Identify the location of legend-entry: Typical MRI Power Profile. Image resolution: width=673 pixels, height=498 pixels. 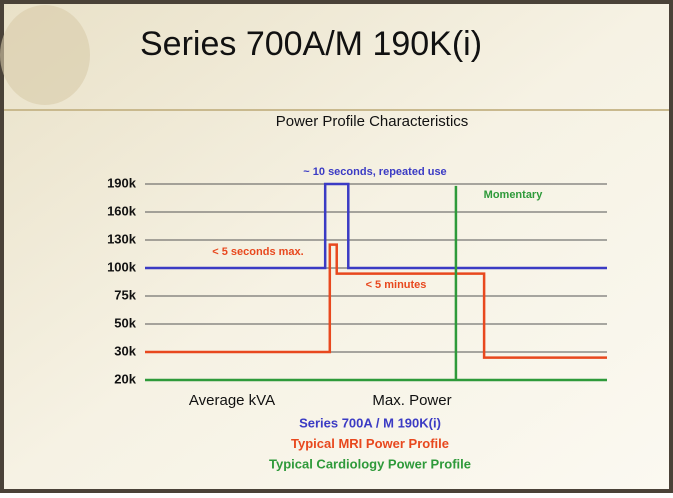
(370, 443).